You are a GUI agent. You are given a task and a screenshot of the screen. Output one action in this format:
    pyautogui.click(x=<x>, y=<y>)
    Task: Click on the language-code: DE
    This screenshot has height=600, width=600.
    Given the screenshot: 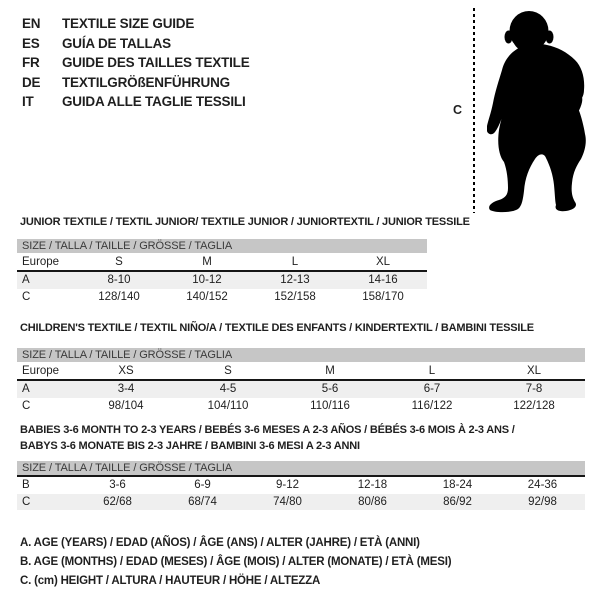 What is the action you would take?
    pyautogui.click(x=31, y=82)
    